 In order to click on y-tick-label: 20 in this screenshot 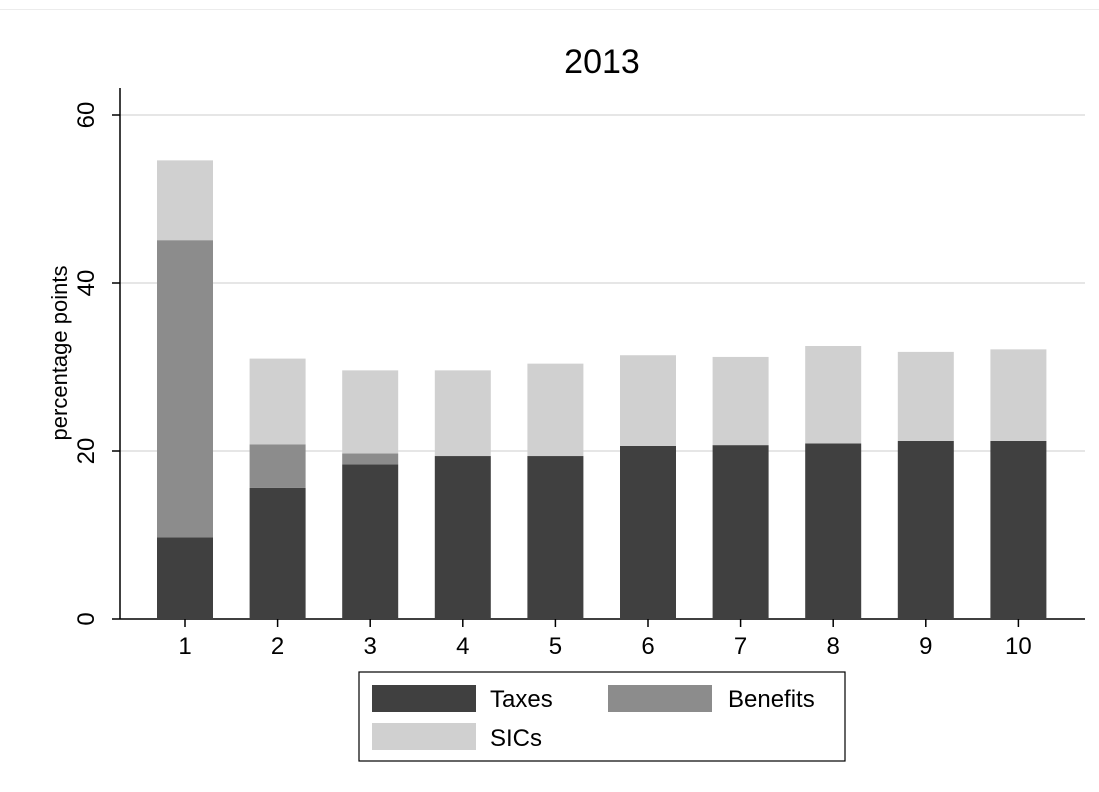, I will do `click(86, 451)`.